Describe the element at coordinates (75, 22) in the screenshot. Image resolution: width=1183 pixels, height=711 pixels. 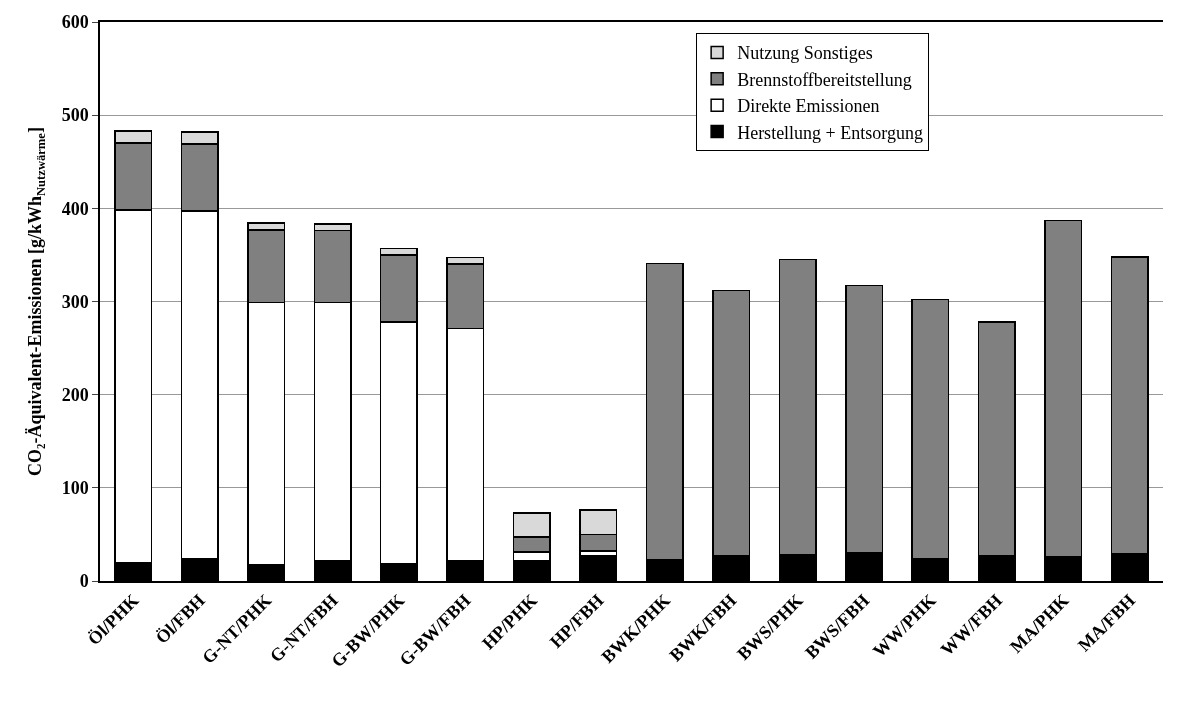
I see `y-tick-label: 600` at that location.